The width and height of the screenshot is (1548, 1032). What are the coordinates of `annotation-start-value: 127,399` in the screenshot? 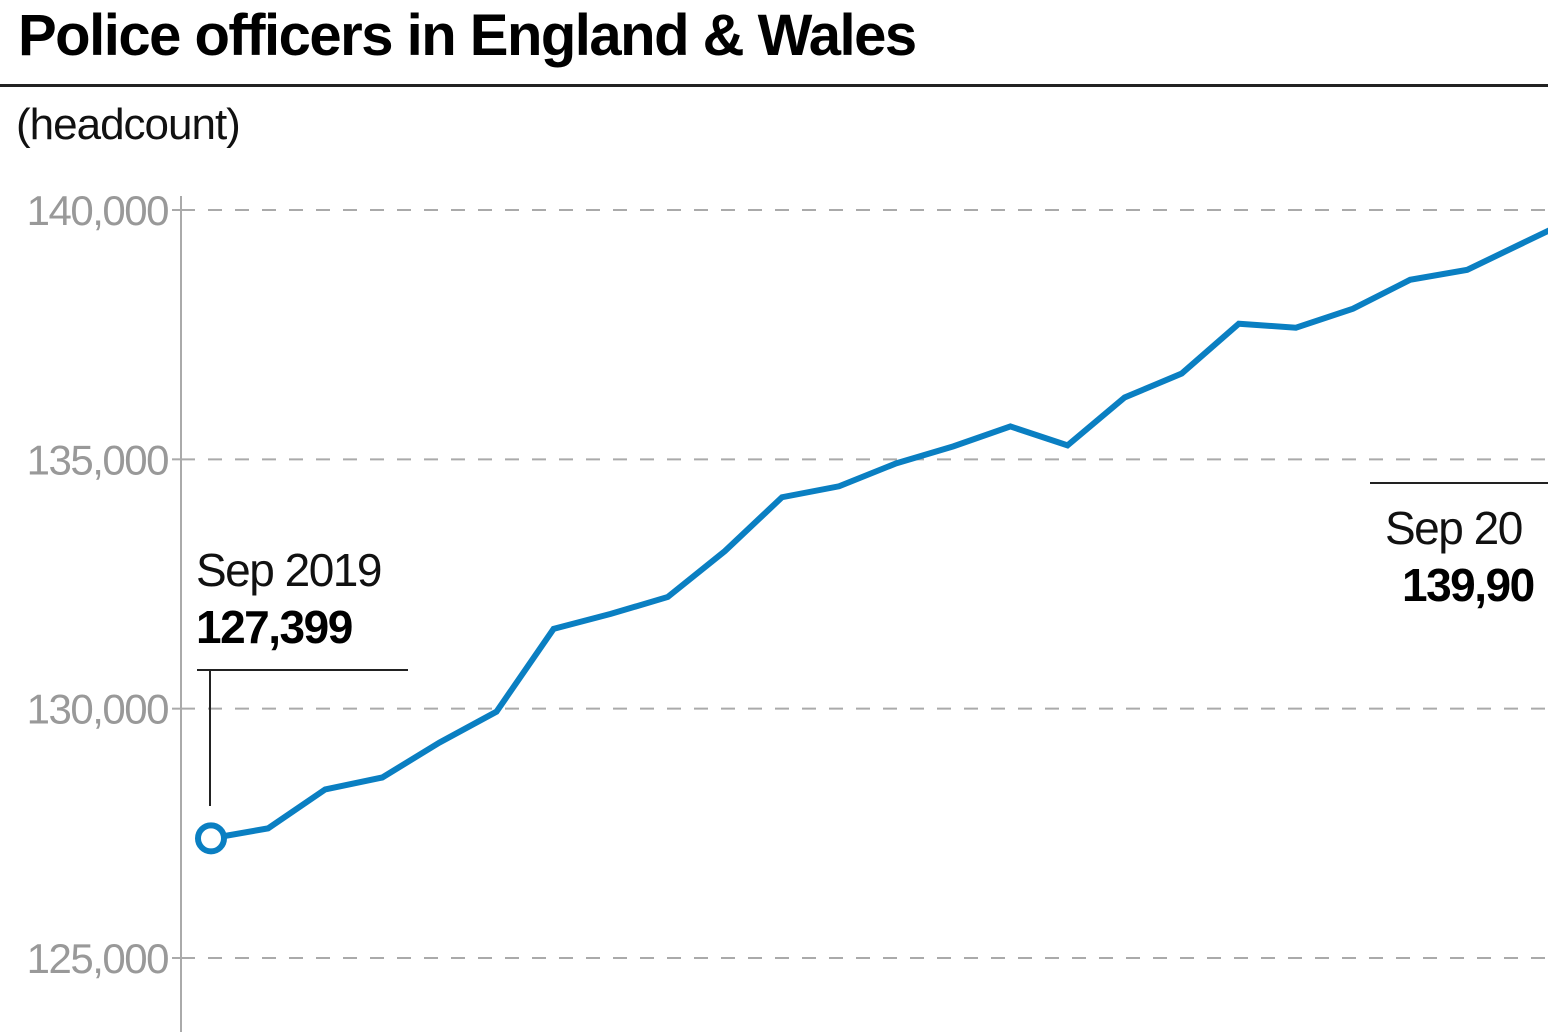 It's located at (274, 627).